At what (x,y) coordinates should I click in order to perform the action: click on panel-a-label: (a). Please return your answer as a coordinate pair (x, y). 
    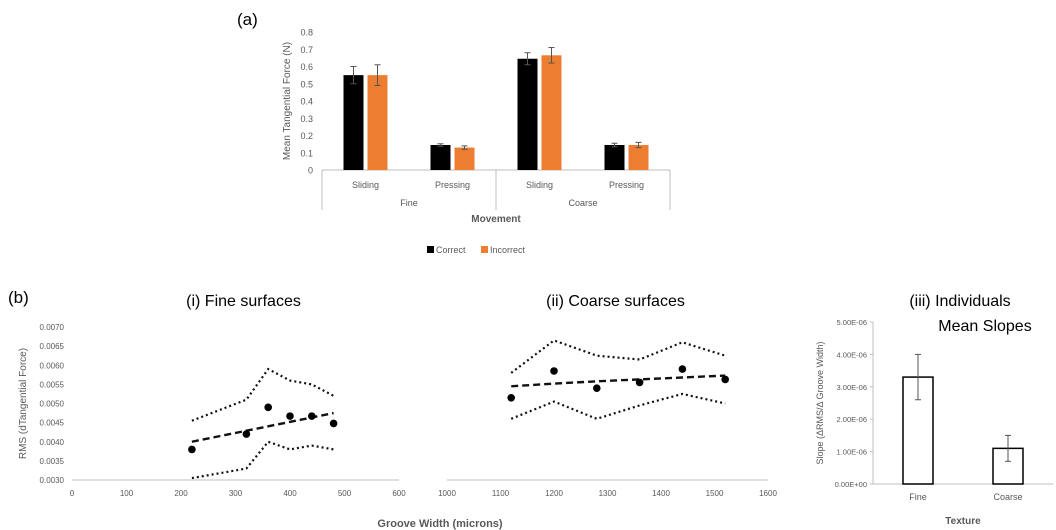
    Looking at the image, I should click on (247, 19).